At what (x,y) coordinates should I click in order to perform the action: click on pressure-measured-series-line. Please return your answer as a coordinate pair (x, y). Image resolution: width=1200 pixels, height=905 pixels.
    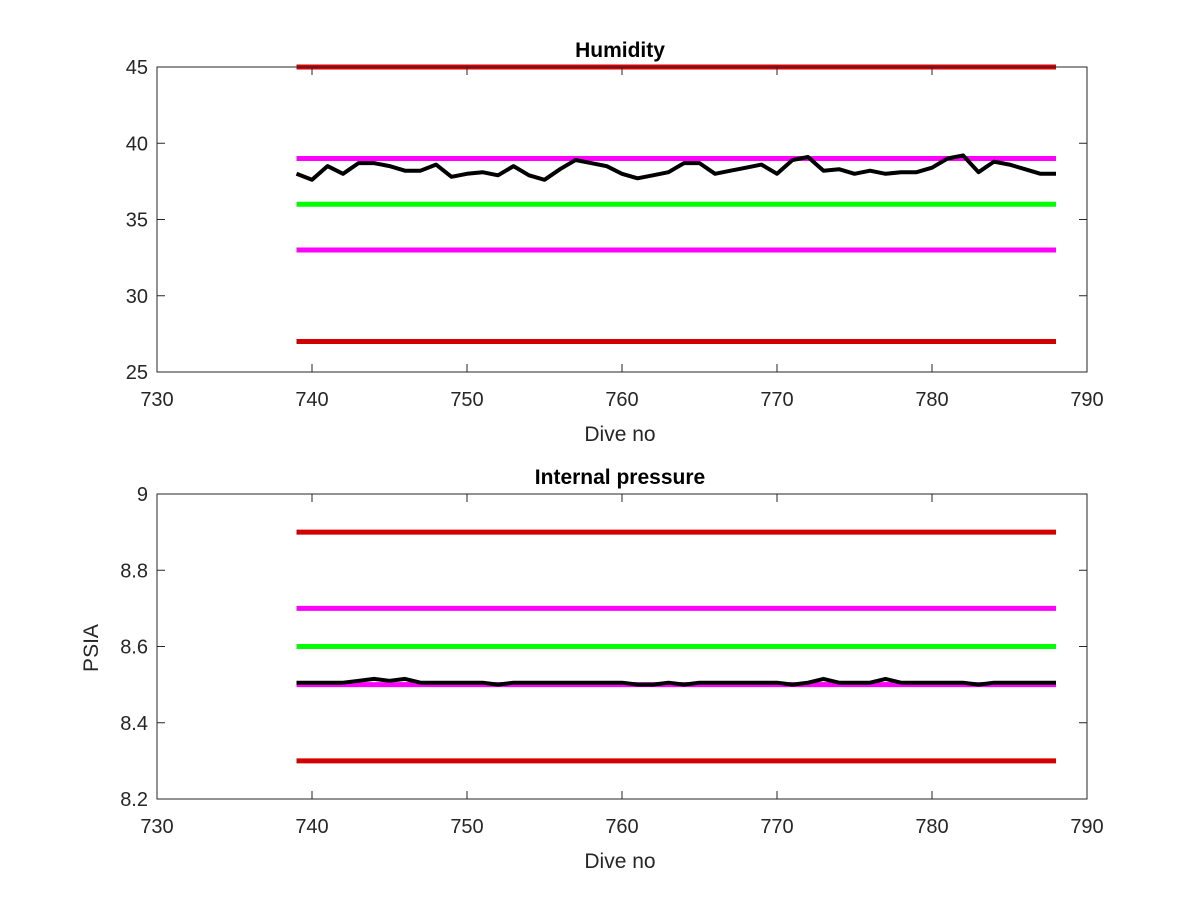
    Looking at the image, I should click on (676, 681).